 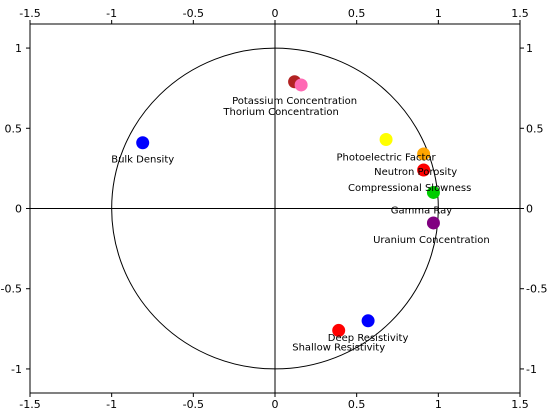 I want to click on y-tick-label-right: -1, so click(x=531, y=369).